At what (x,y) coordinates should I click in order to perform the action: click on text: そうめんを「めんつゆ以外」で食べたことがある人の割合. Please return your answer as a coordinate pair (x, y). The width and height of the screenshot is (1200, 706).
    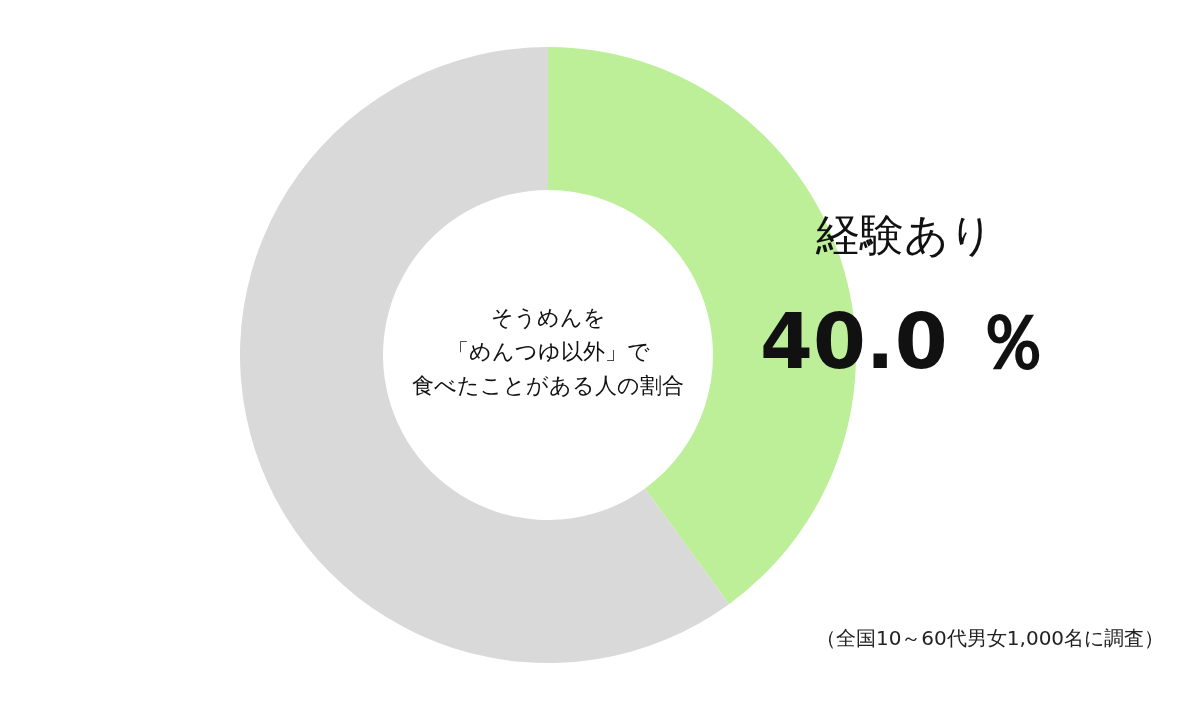
    Looking at the image, I should click on (548, 351).